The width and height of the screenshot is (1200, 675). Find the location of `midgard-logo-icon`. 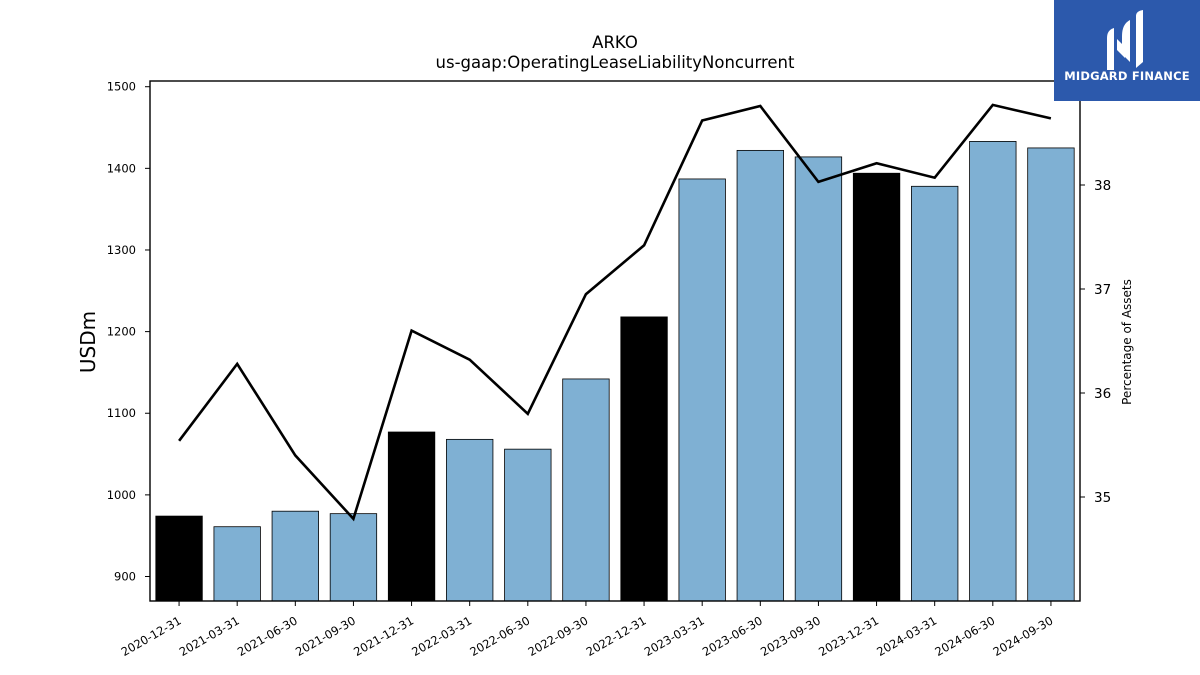

midgard-logo-icon is located at coordinates (1125, 40).